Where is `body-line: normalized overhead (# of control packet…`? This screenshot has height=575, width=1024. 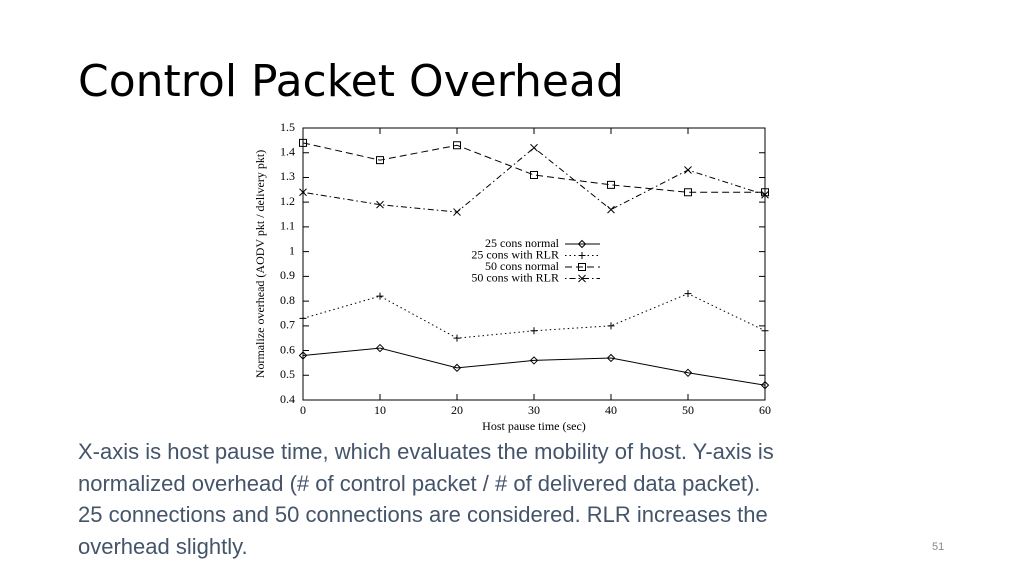
body-line: normalized overhead (# of control packet… is located at coordinates (419, 483).